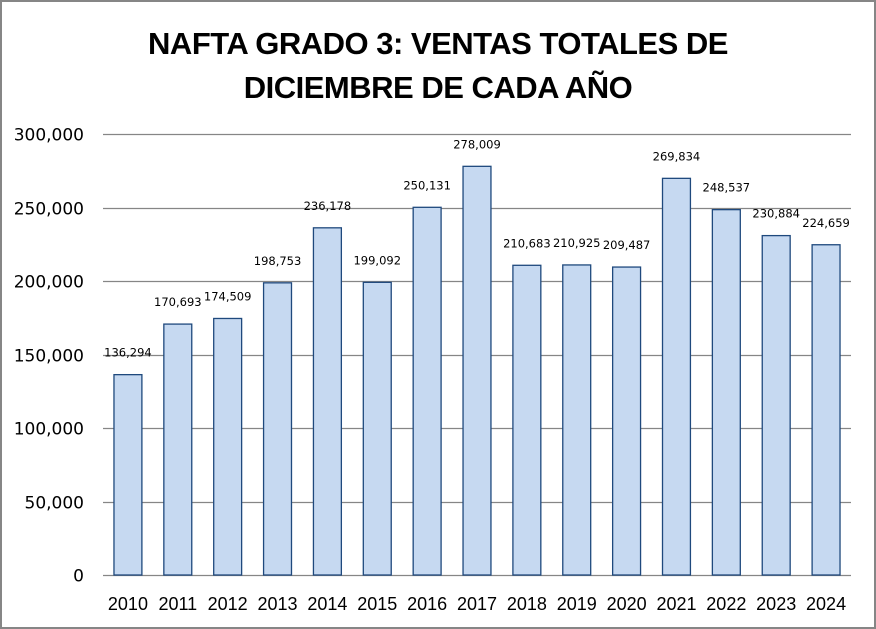 The image size is (876, 629). I want to click on chart-title-line-2: DICIEMBRE DE CADA AÑO, so click(438, 87).